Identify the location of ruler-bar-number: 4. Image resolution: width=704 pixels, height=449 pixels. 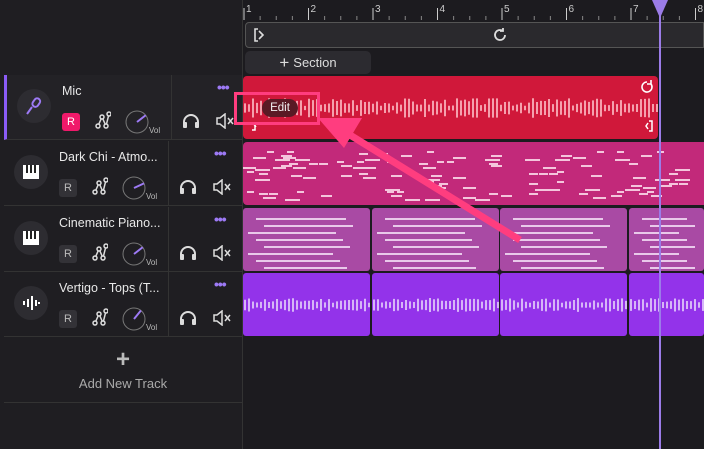
(442, 9).